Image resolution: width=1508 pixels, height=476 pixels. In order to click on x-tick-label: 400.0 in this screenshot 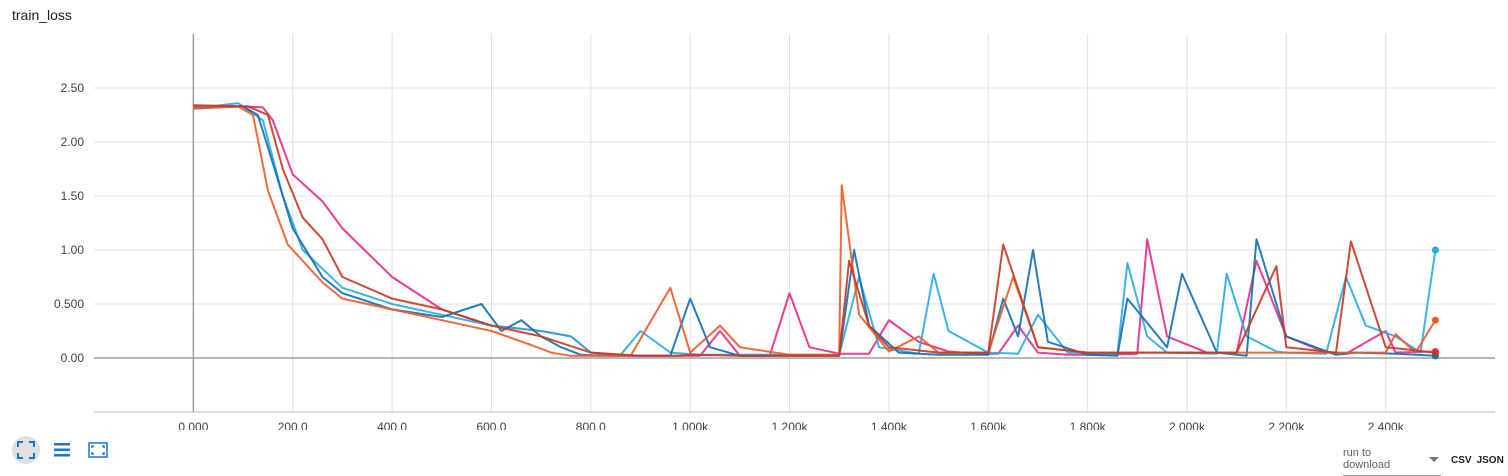, I will do `click(392, 425)`.